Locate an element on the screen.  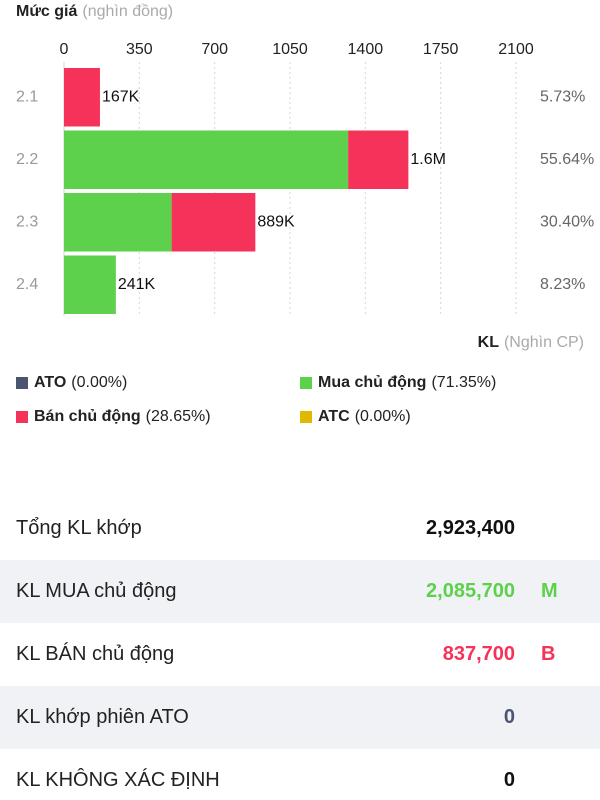
row-label: KL khớp phiên ATO is located at coordinates (102, 717).